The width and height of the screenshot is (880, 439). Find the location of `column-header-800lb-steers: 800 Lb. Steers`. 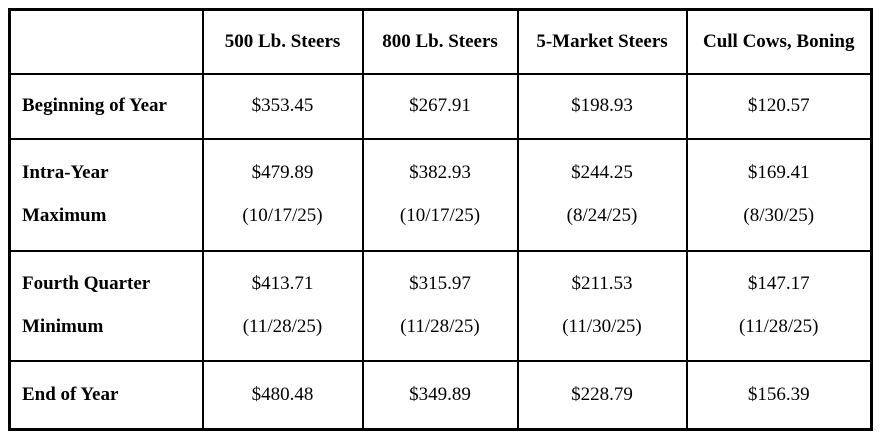

column-header-800lb-steers: 800 Lb. Steers is located at coordinates (440, 41).